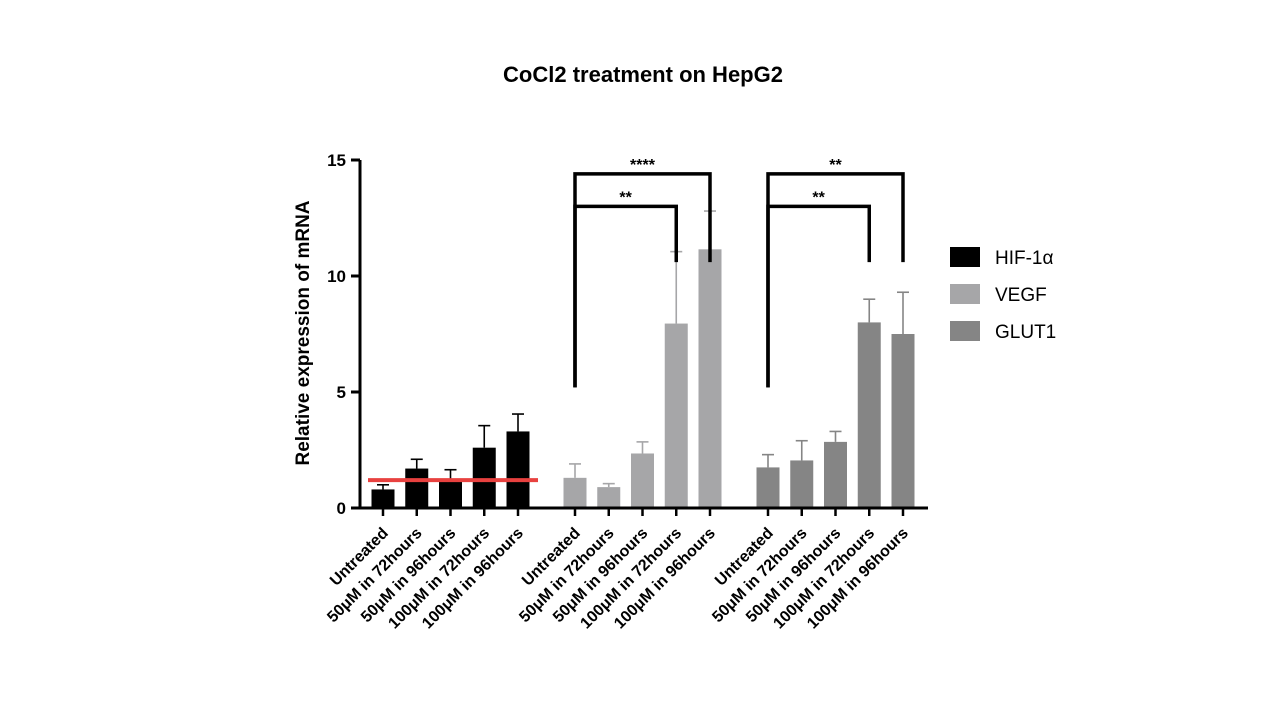 The height and width of the screenshot is (720, 1280). I want to click on significance-label-3: **, so click(835, 165).